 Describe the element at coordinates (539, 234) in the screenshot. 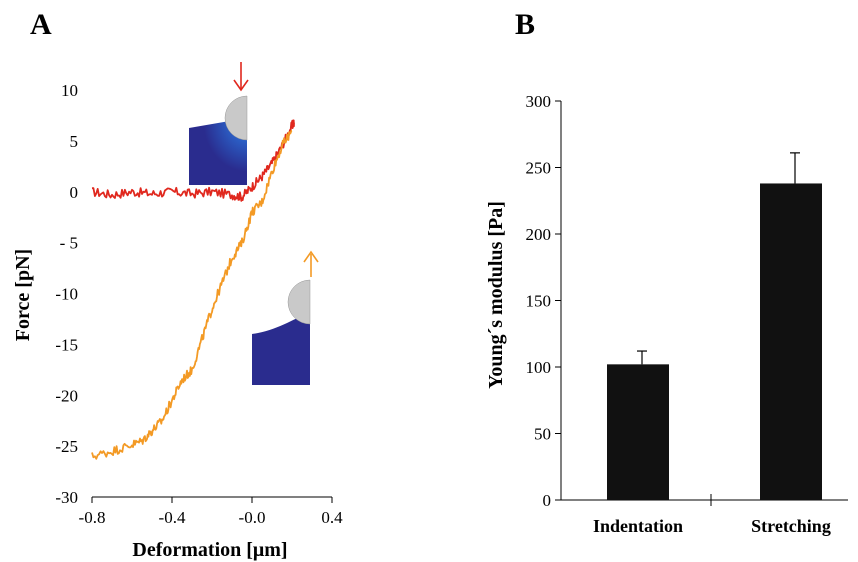

I see `y-tick-label-b: 200` at that location.